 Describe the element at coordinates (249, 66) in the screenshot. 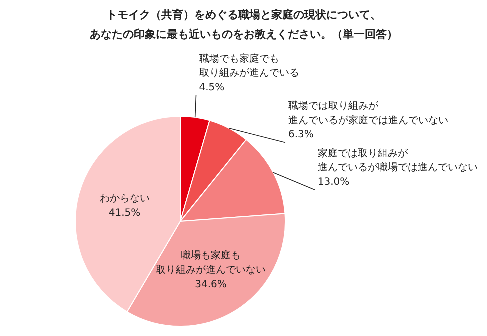

I see `slice-label: 職場でも家庭でも取り組みが進んでいる` at that location.